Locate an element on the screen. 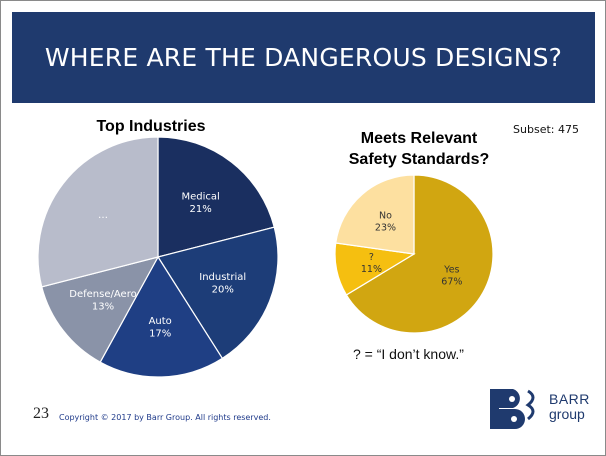 Image resolution: width=606 pixels, height=456 pixels. industries-slice-label: Medical 21% is located at coordinates (201, 203).